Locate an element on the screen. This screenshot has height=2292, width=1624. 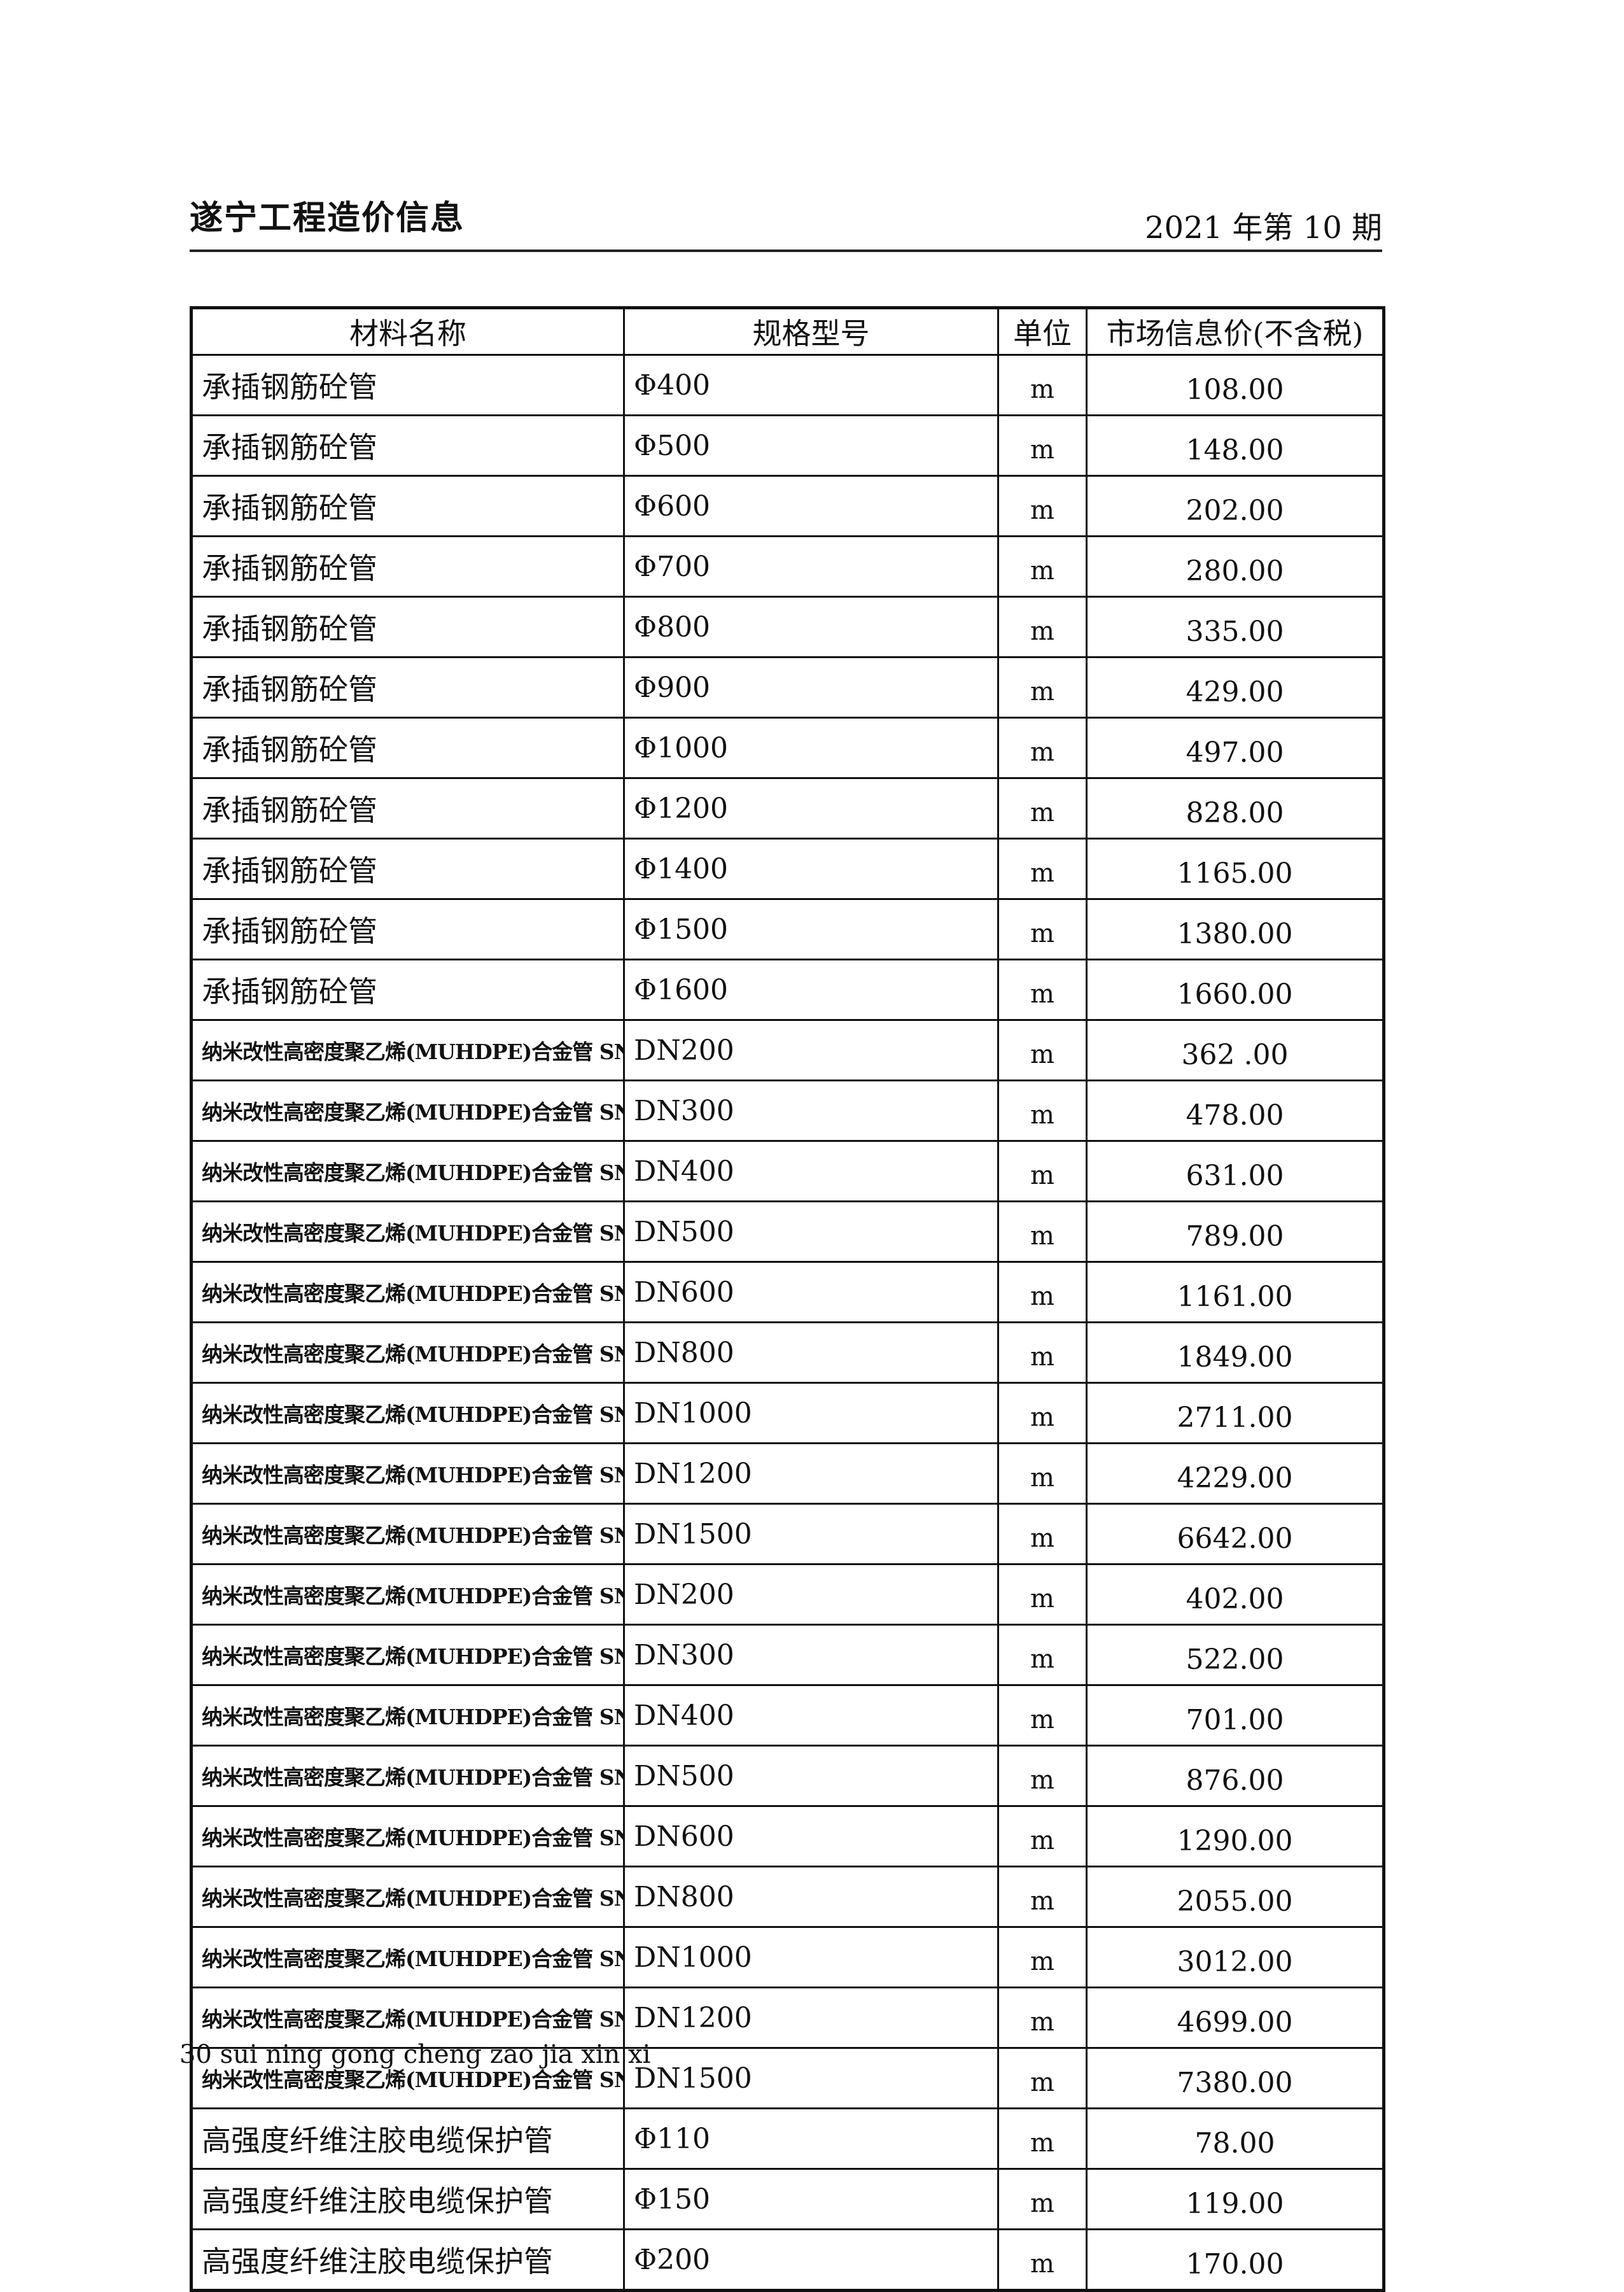
table-row: 纳米改性高密度聚乙烯(MUHDPE)合金管 SN8 DN200 m 362 .00 is located at coordinates (787, 1050).